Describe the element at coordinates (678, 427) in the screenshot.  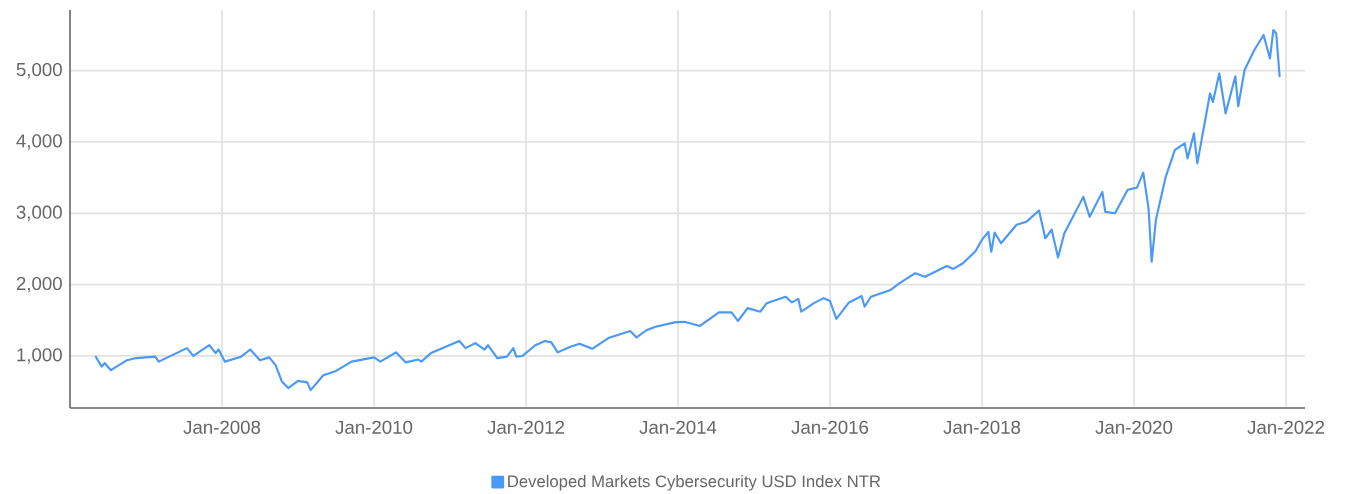
I see `x-tick-label: Jan-2014` at that location.